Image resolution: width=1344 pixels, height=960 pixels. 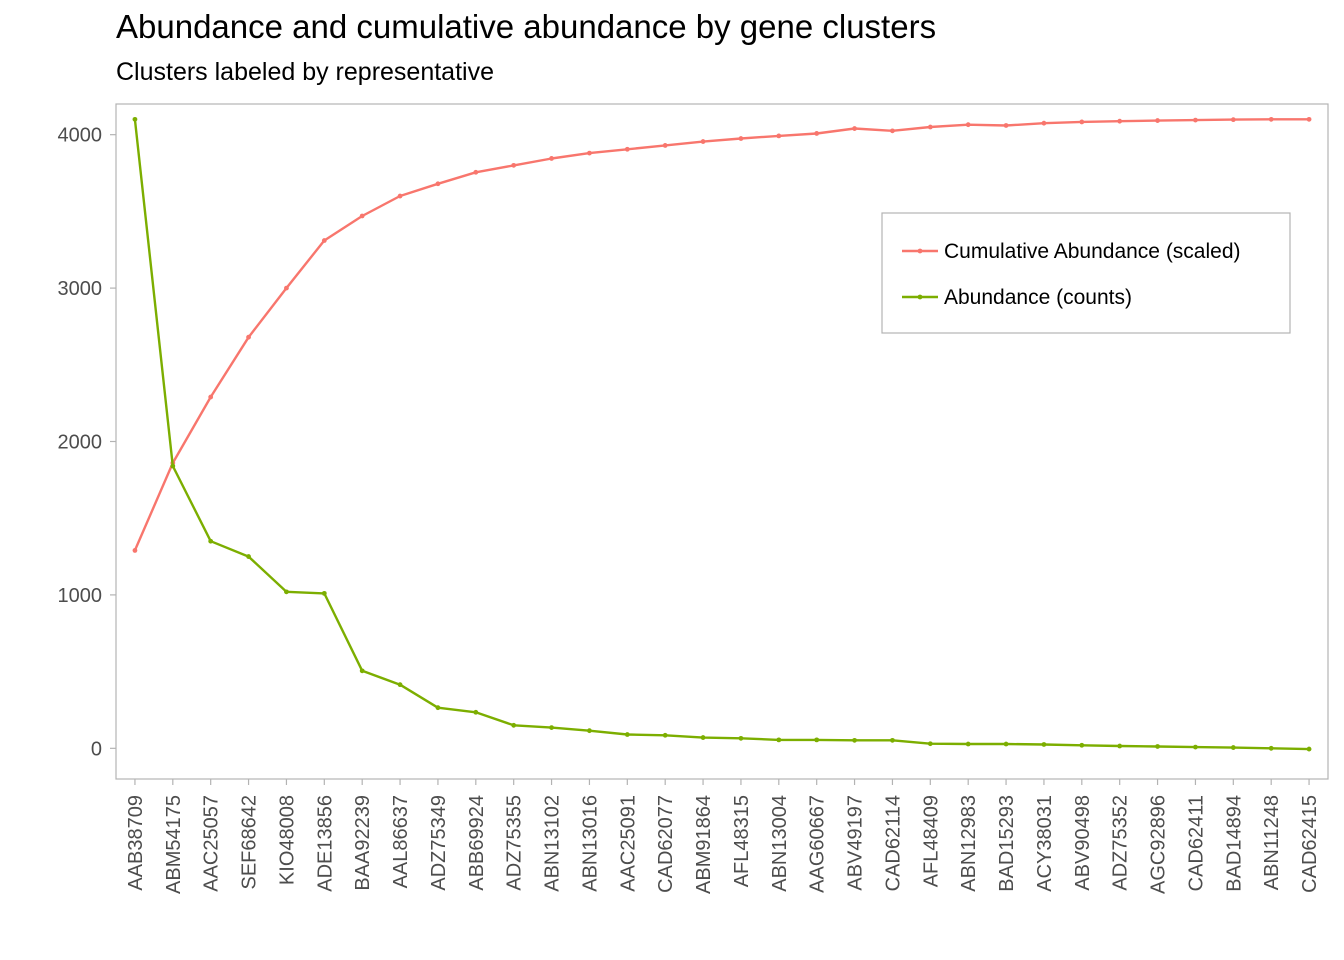 What do you see at coordinates (1092, 251) in the screenshot?
I see `legend-label-cumulative-abundance: Cumulative Abundance (scaled)` at bounding box center [1092, 251].